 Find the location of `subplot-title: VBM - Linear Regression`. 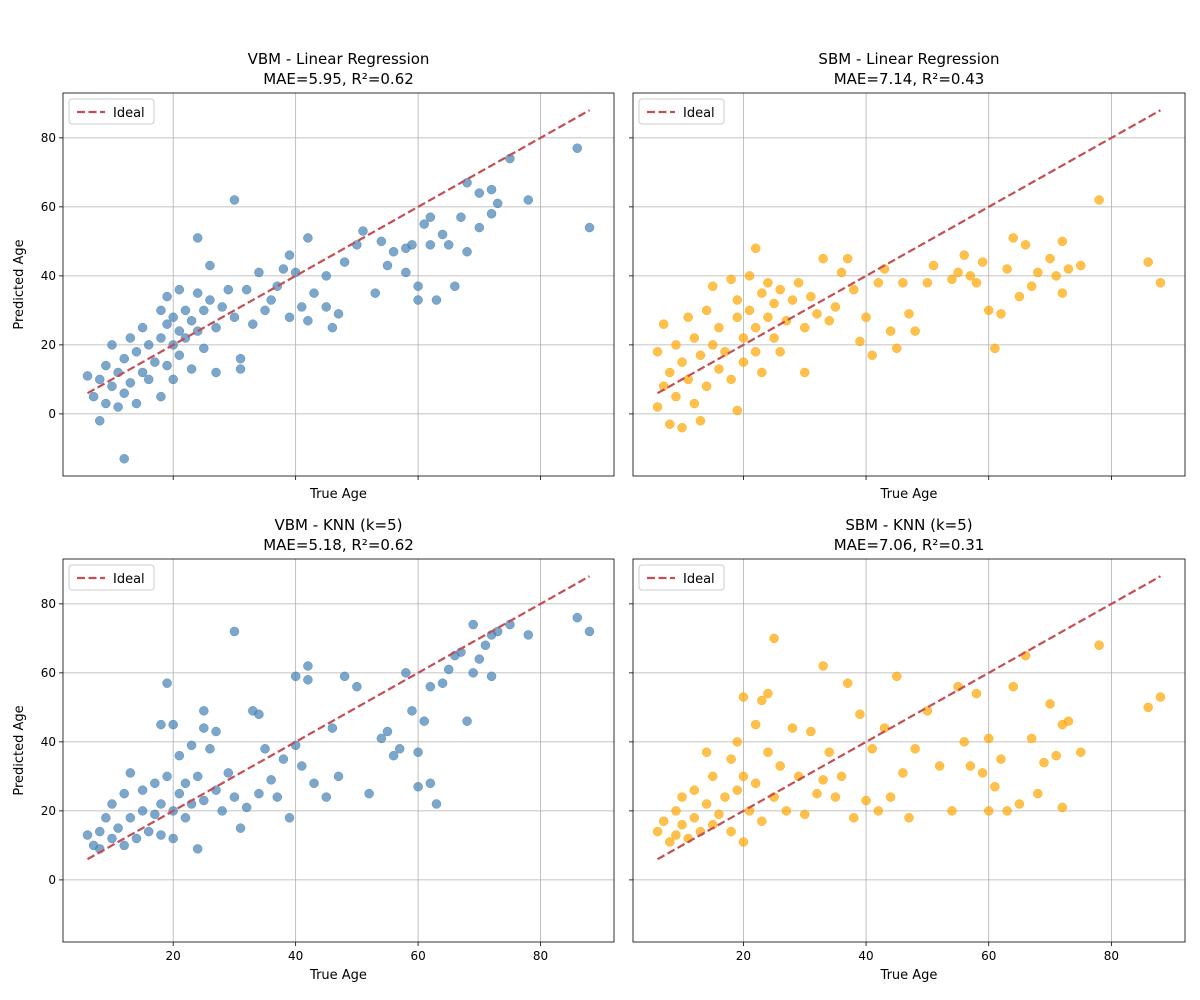

subplot-title: VBM - Linear Regression is located at coordinates (339, 59).